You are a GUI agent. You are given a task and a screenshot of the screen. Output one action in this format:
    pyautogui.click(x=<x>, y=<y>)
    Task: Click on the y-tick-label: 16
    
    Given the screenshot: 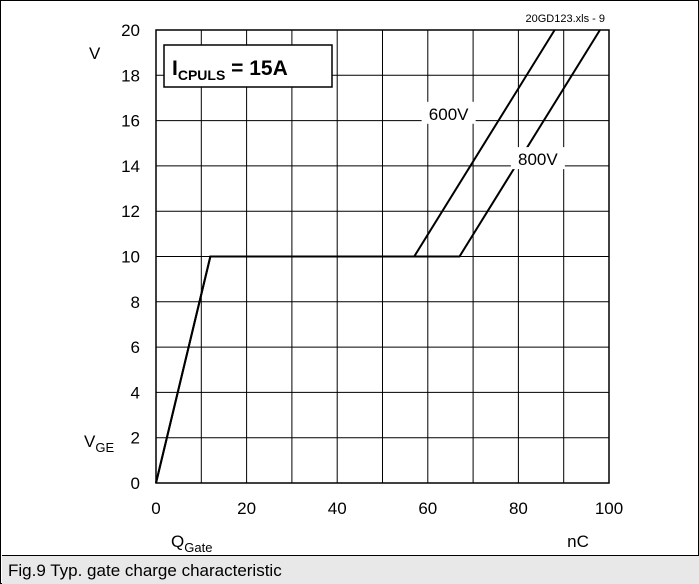 What is the action you would take?
    pyautogui.click(x=130, y=121)
    